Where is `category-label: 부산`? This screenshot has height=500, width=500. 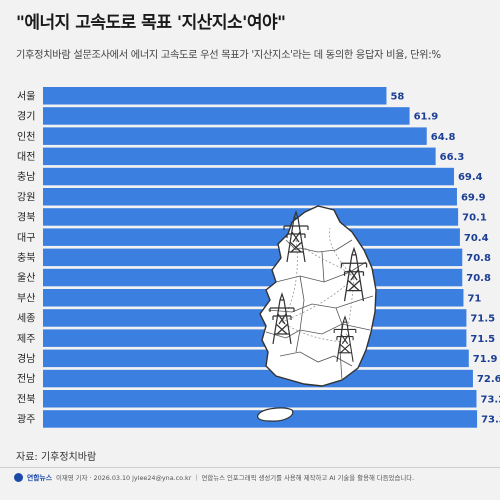 category-label: 부산 is located at coordinates (26, 298).